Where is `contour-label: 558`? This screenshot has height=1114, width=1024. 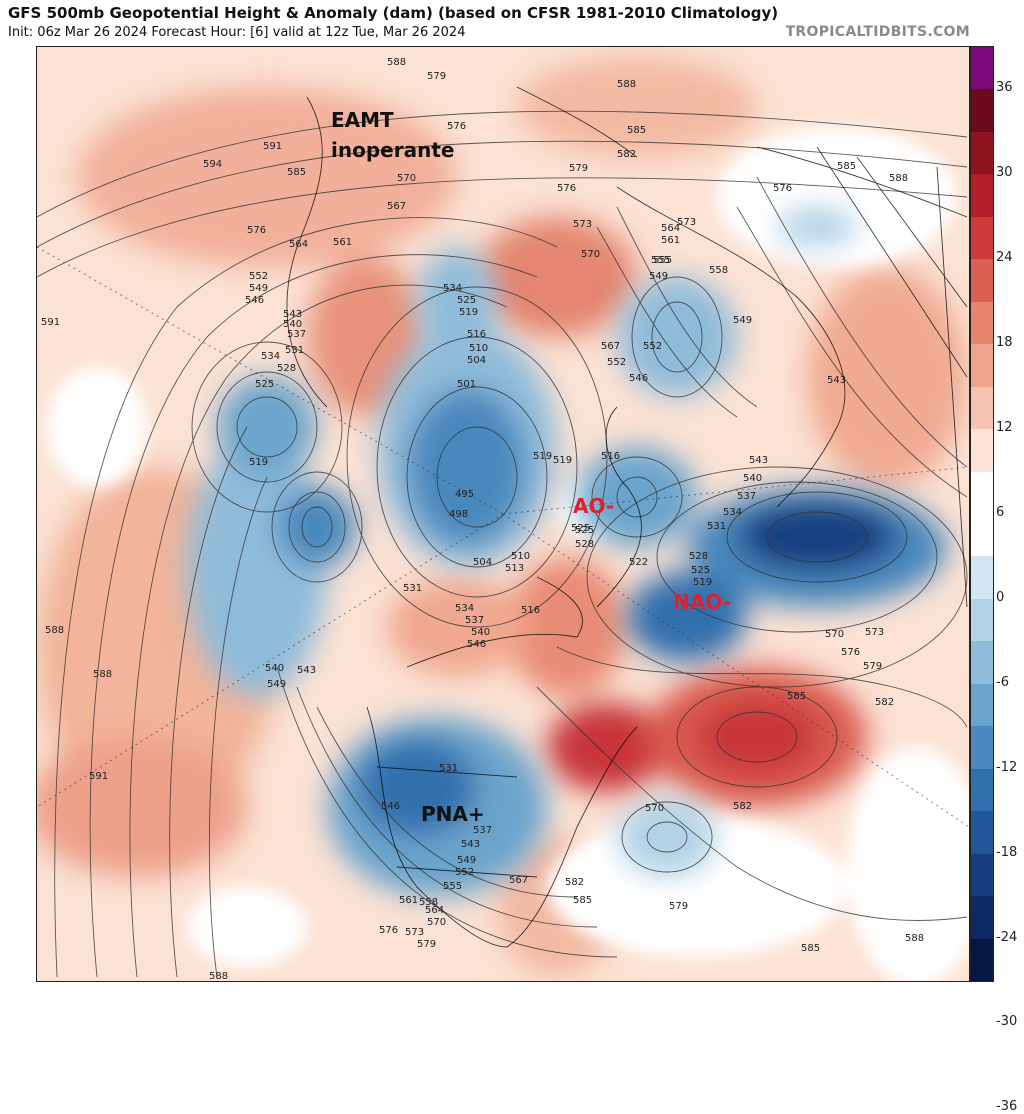 contour-label: 558 is located at coordinates (718, 270).